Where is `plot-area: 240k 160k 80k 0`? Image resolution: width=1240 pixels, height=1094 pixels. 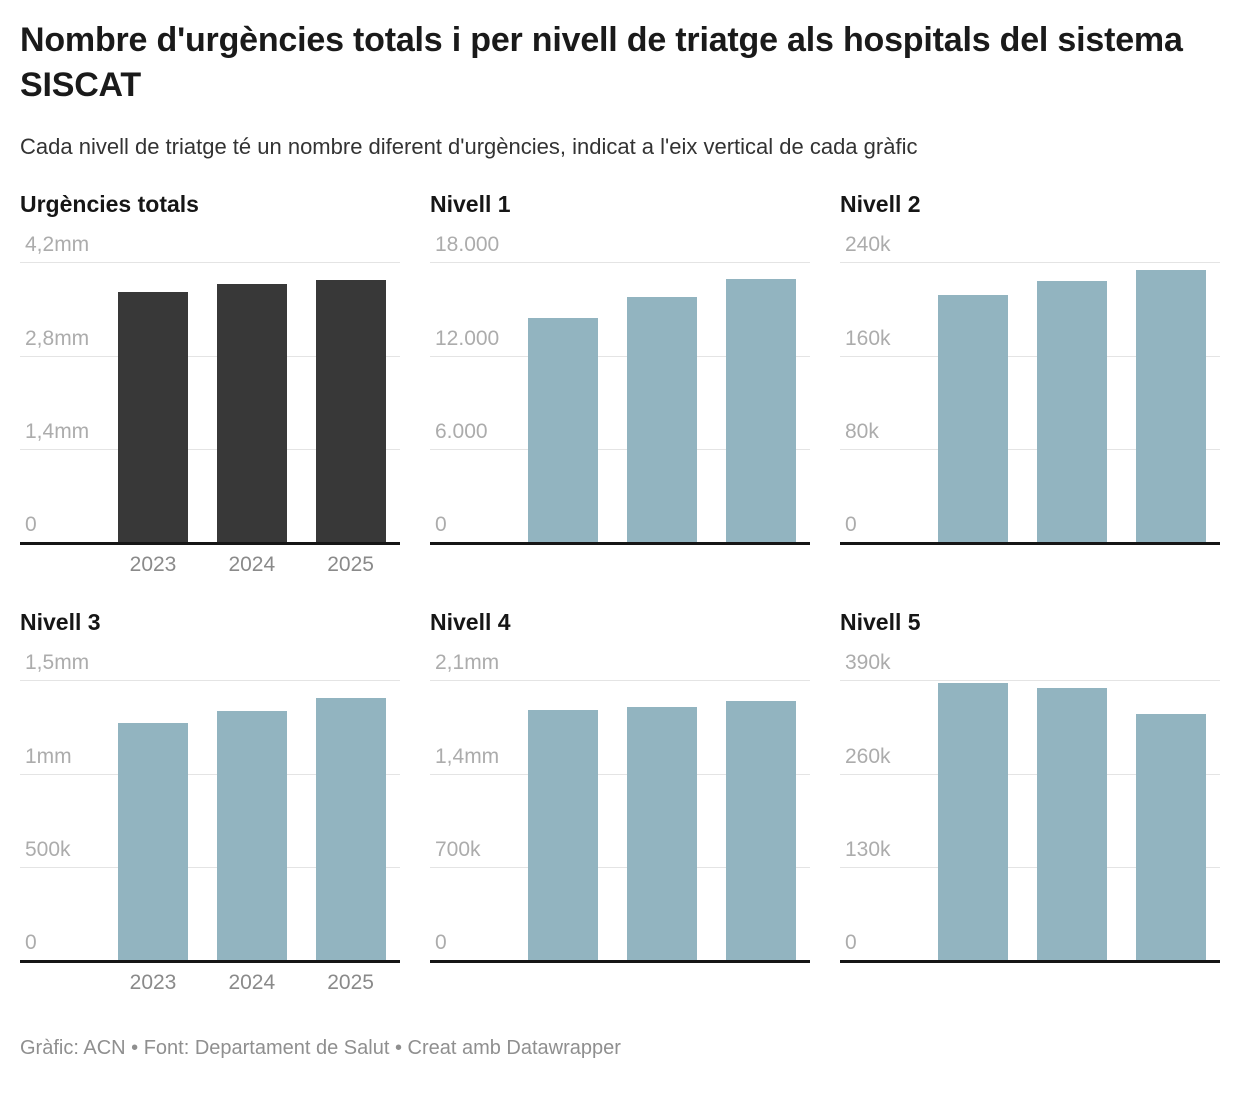
plot-area: 240k 160k 80k 0 is located at coordinates (1030, 390).